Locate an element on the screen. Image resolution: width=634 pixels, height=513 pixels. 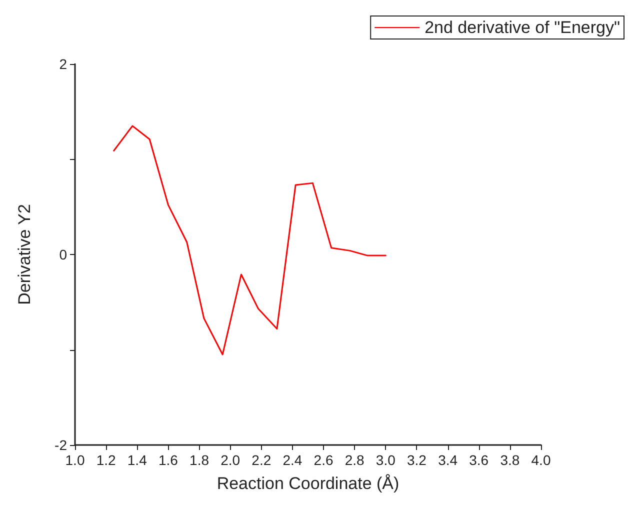
x-tick-label: 3.4 is located at coordinates (448, 460).